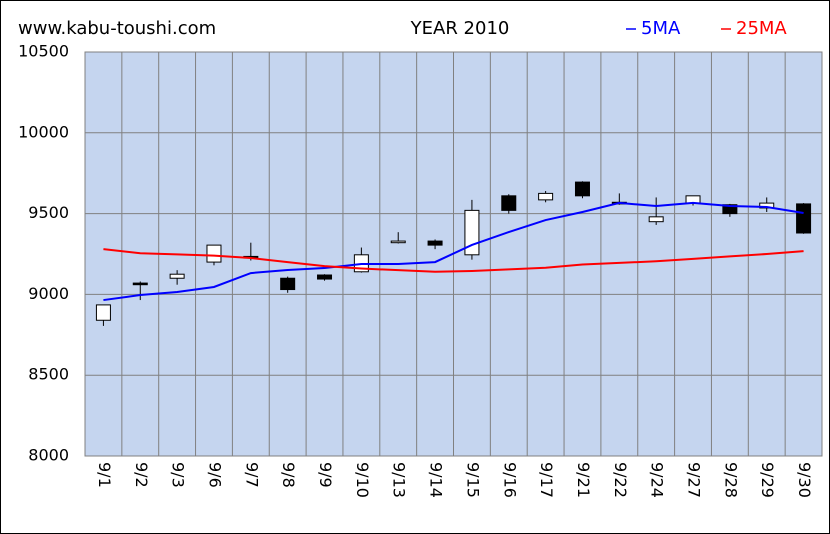 This screenshot has width=830, height=534. I want to click on x-tick-label: 9/14, so click(436, 480).